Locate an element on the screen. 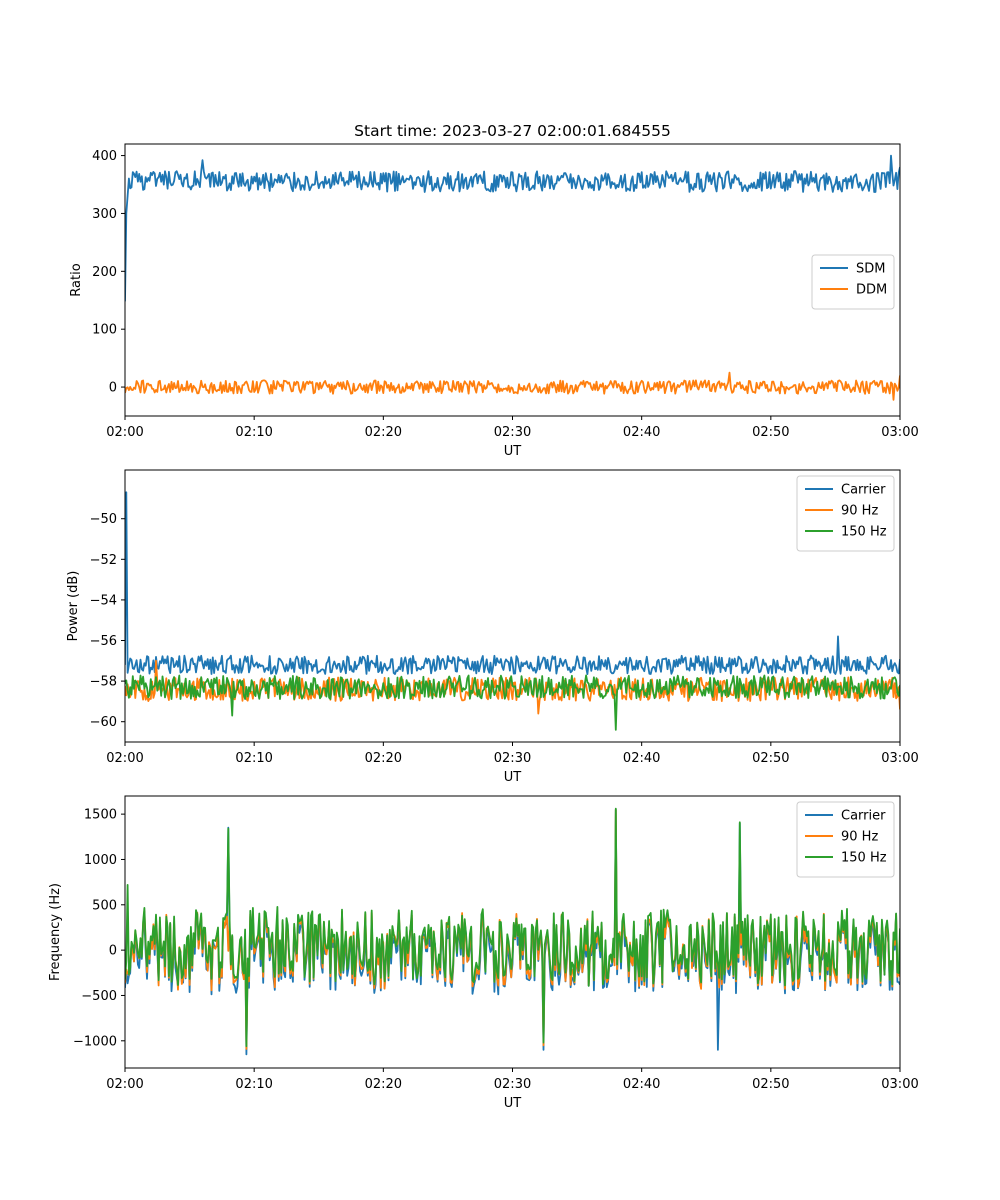 Image resolution: width=1000 pixels, height=1200 pixels. legend: SDM DDM is located at coordinates (853, 282).